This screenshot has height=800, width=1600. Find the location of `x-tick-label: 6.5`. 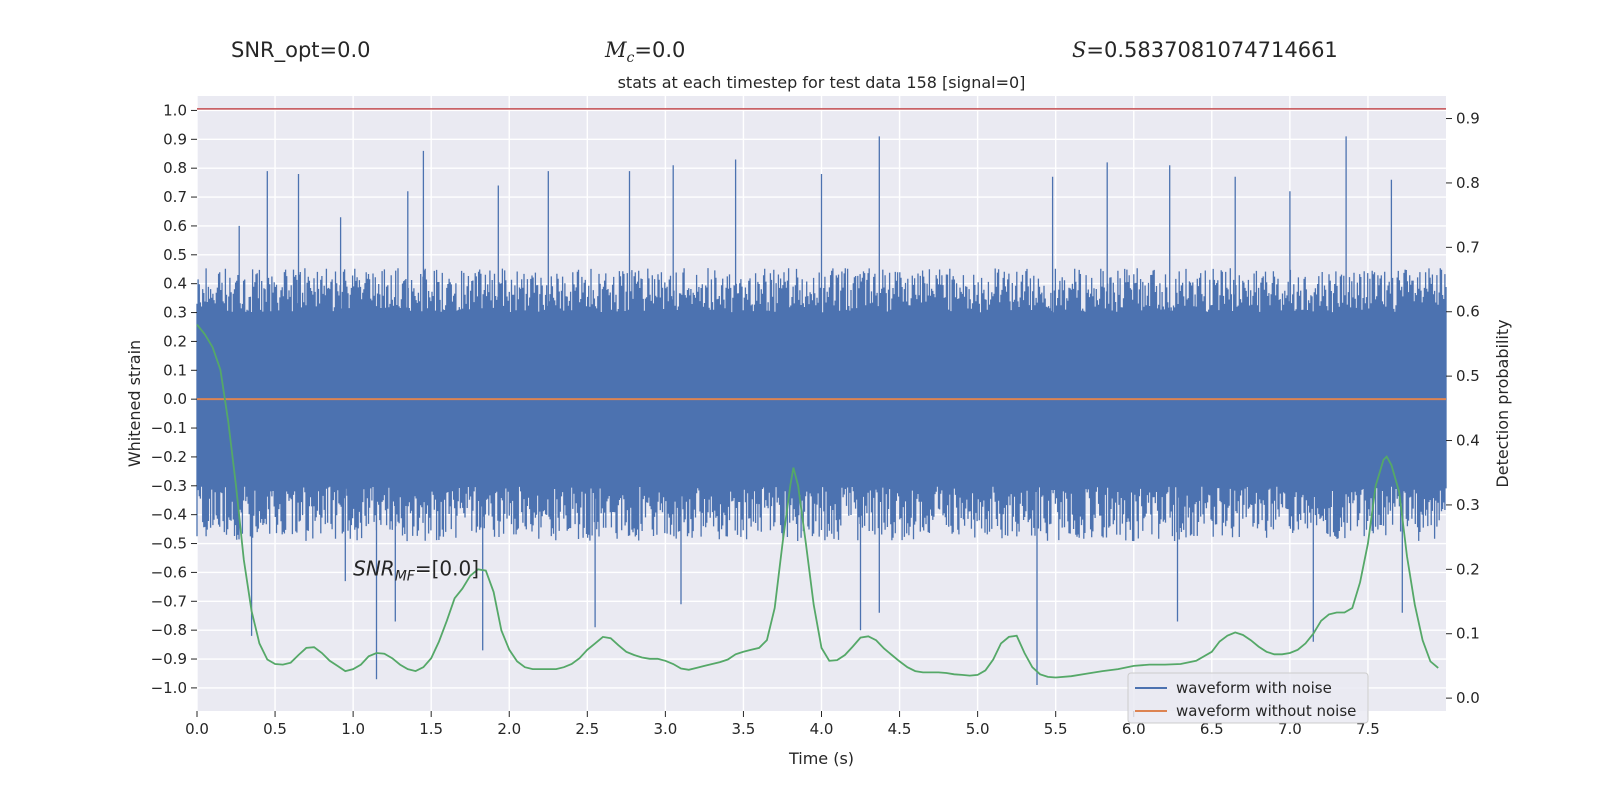

x-tick-label: 6.5 is located at coordinates (1212, 729).